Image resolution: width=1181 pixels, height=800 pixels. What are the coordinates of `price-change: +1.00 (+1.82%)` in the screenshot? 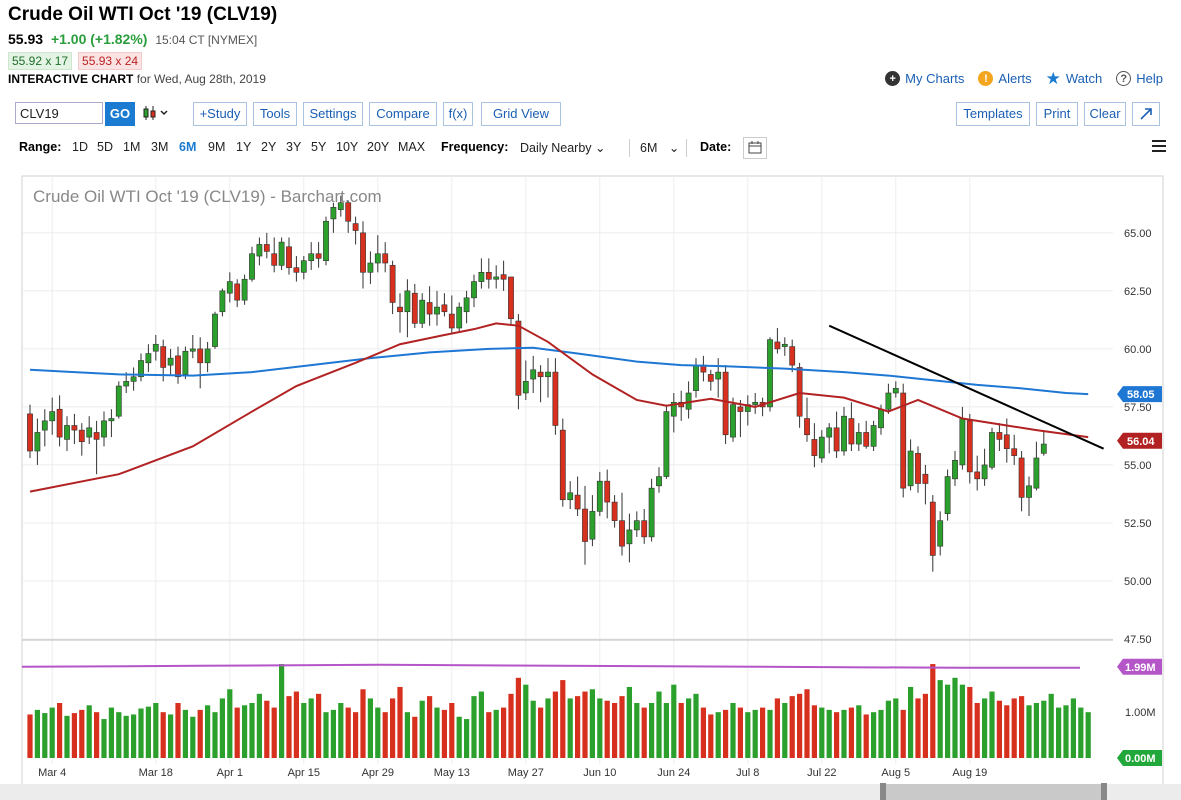 It's located at (99, 39).